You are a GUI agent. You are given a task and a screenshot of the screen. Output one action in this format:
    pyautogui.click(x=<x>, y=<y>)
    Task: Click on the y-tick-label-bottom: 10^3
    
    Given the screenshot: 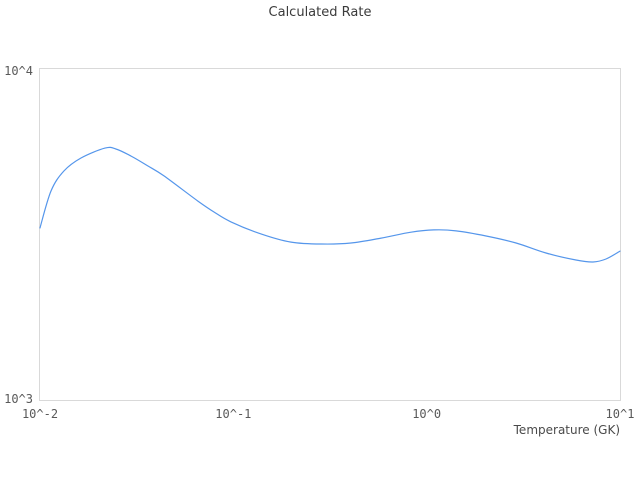 What is the action you would take?
    pyautogui.click(x=18, y=399)
    